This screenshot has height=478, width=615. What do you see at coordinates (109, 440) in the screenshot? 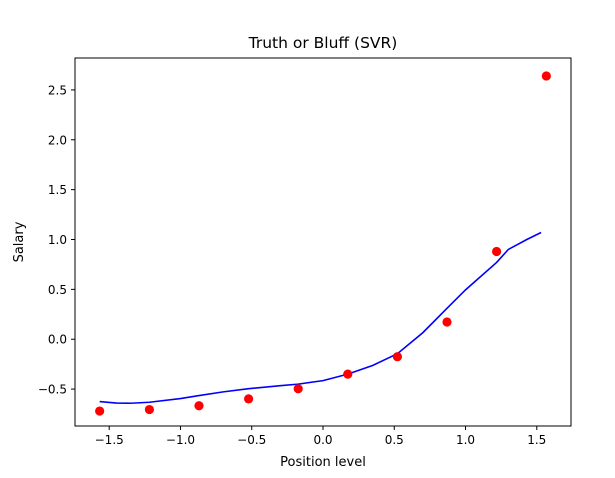
I see `x-tick-label: −1.5` at bounding box center [109, 440].